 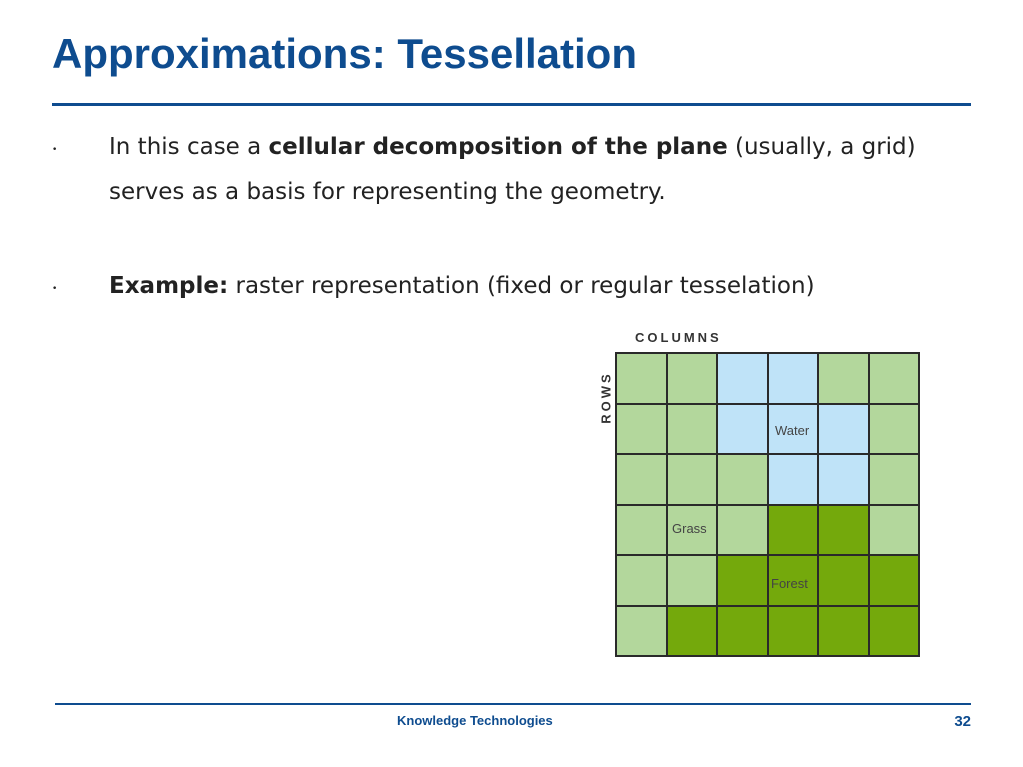 I want to click on raster-grid, so click(x=767, y=504).